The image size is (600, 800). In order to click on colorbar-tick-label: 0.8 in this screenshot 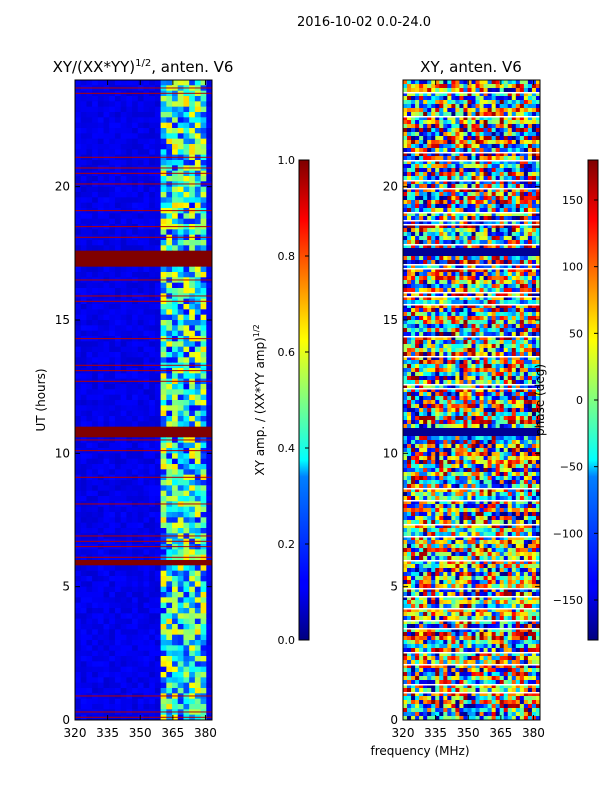, I will do `click(287, 256)`.